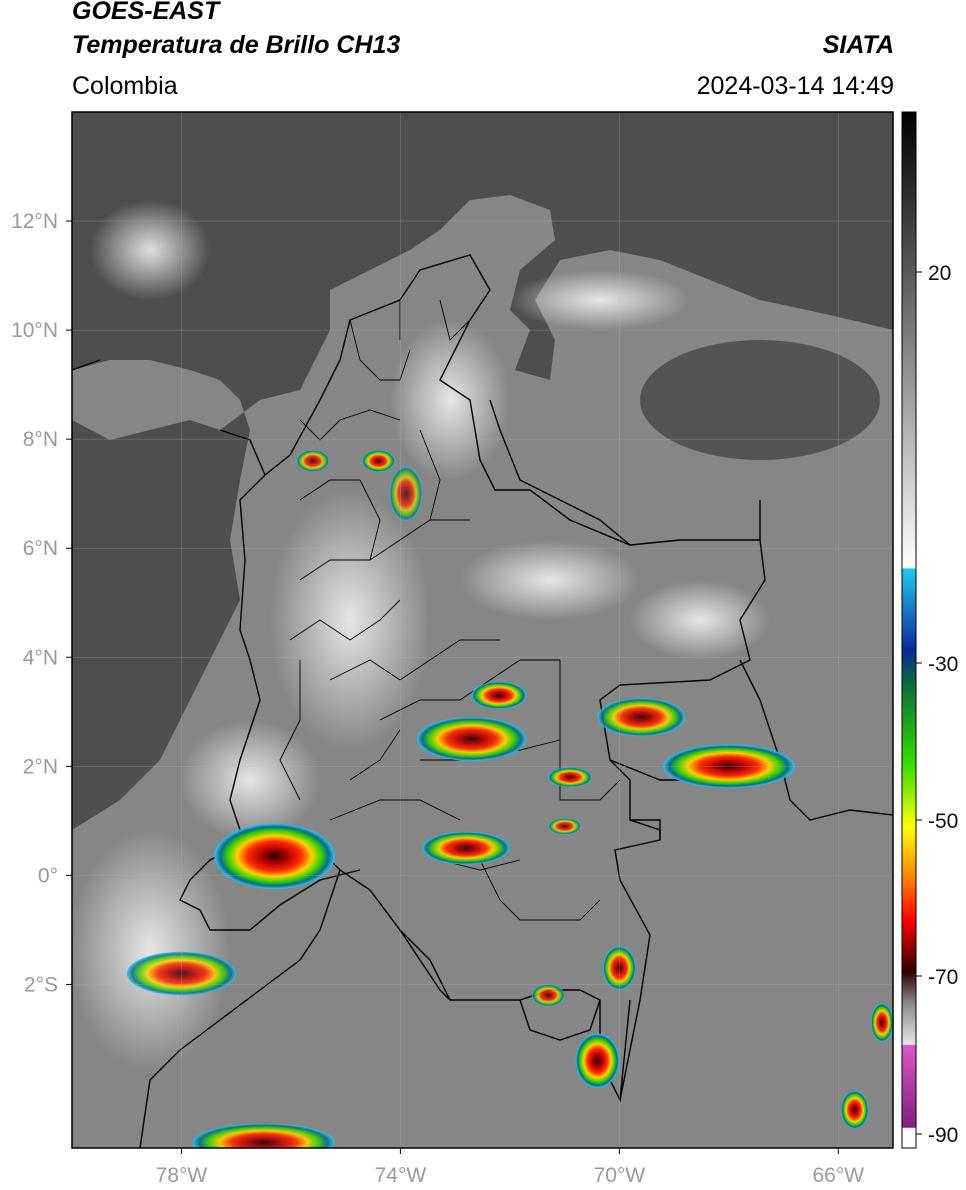 The width and height of the screenshot is (966, 1190). What do you see at coordinates (40, 548) in the screenshot?
I see `lat-tick-label: 6°N` at bounding box center [40, 548].